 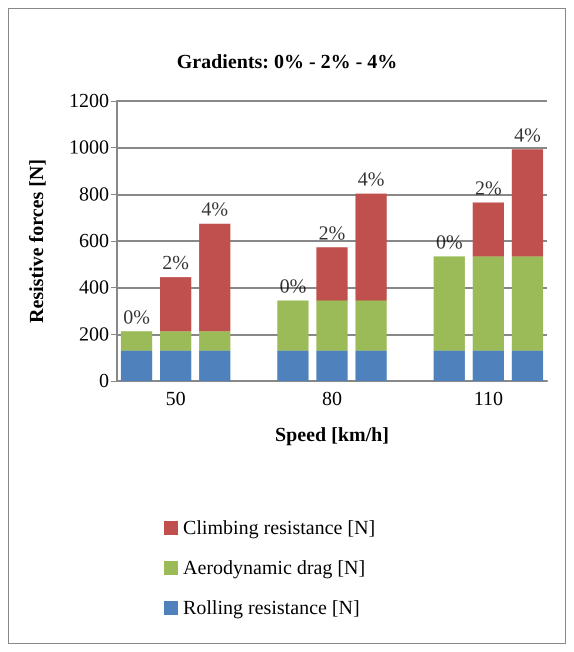 I want to click on y-tick-label: 800, so click(x=94, y=194).